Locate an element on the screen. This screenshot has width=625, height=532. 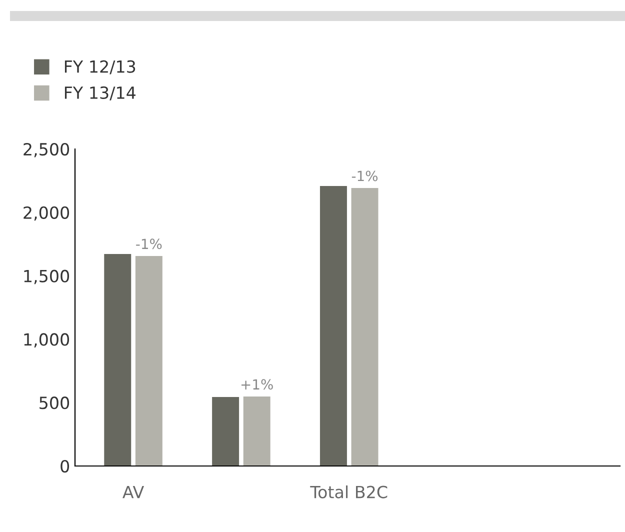
y-tick-label: 500 is located at coordinates (55, 403).